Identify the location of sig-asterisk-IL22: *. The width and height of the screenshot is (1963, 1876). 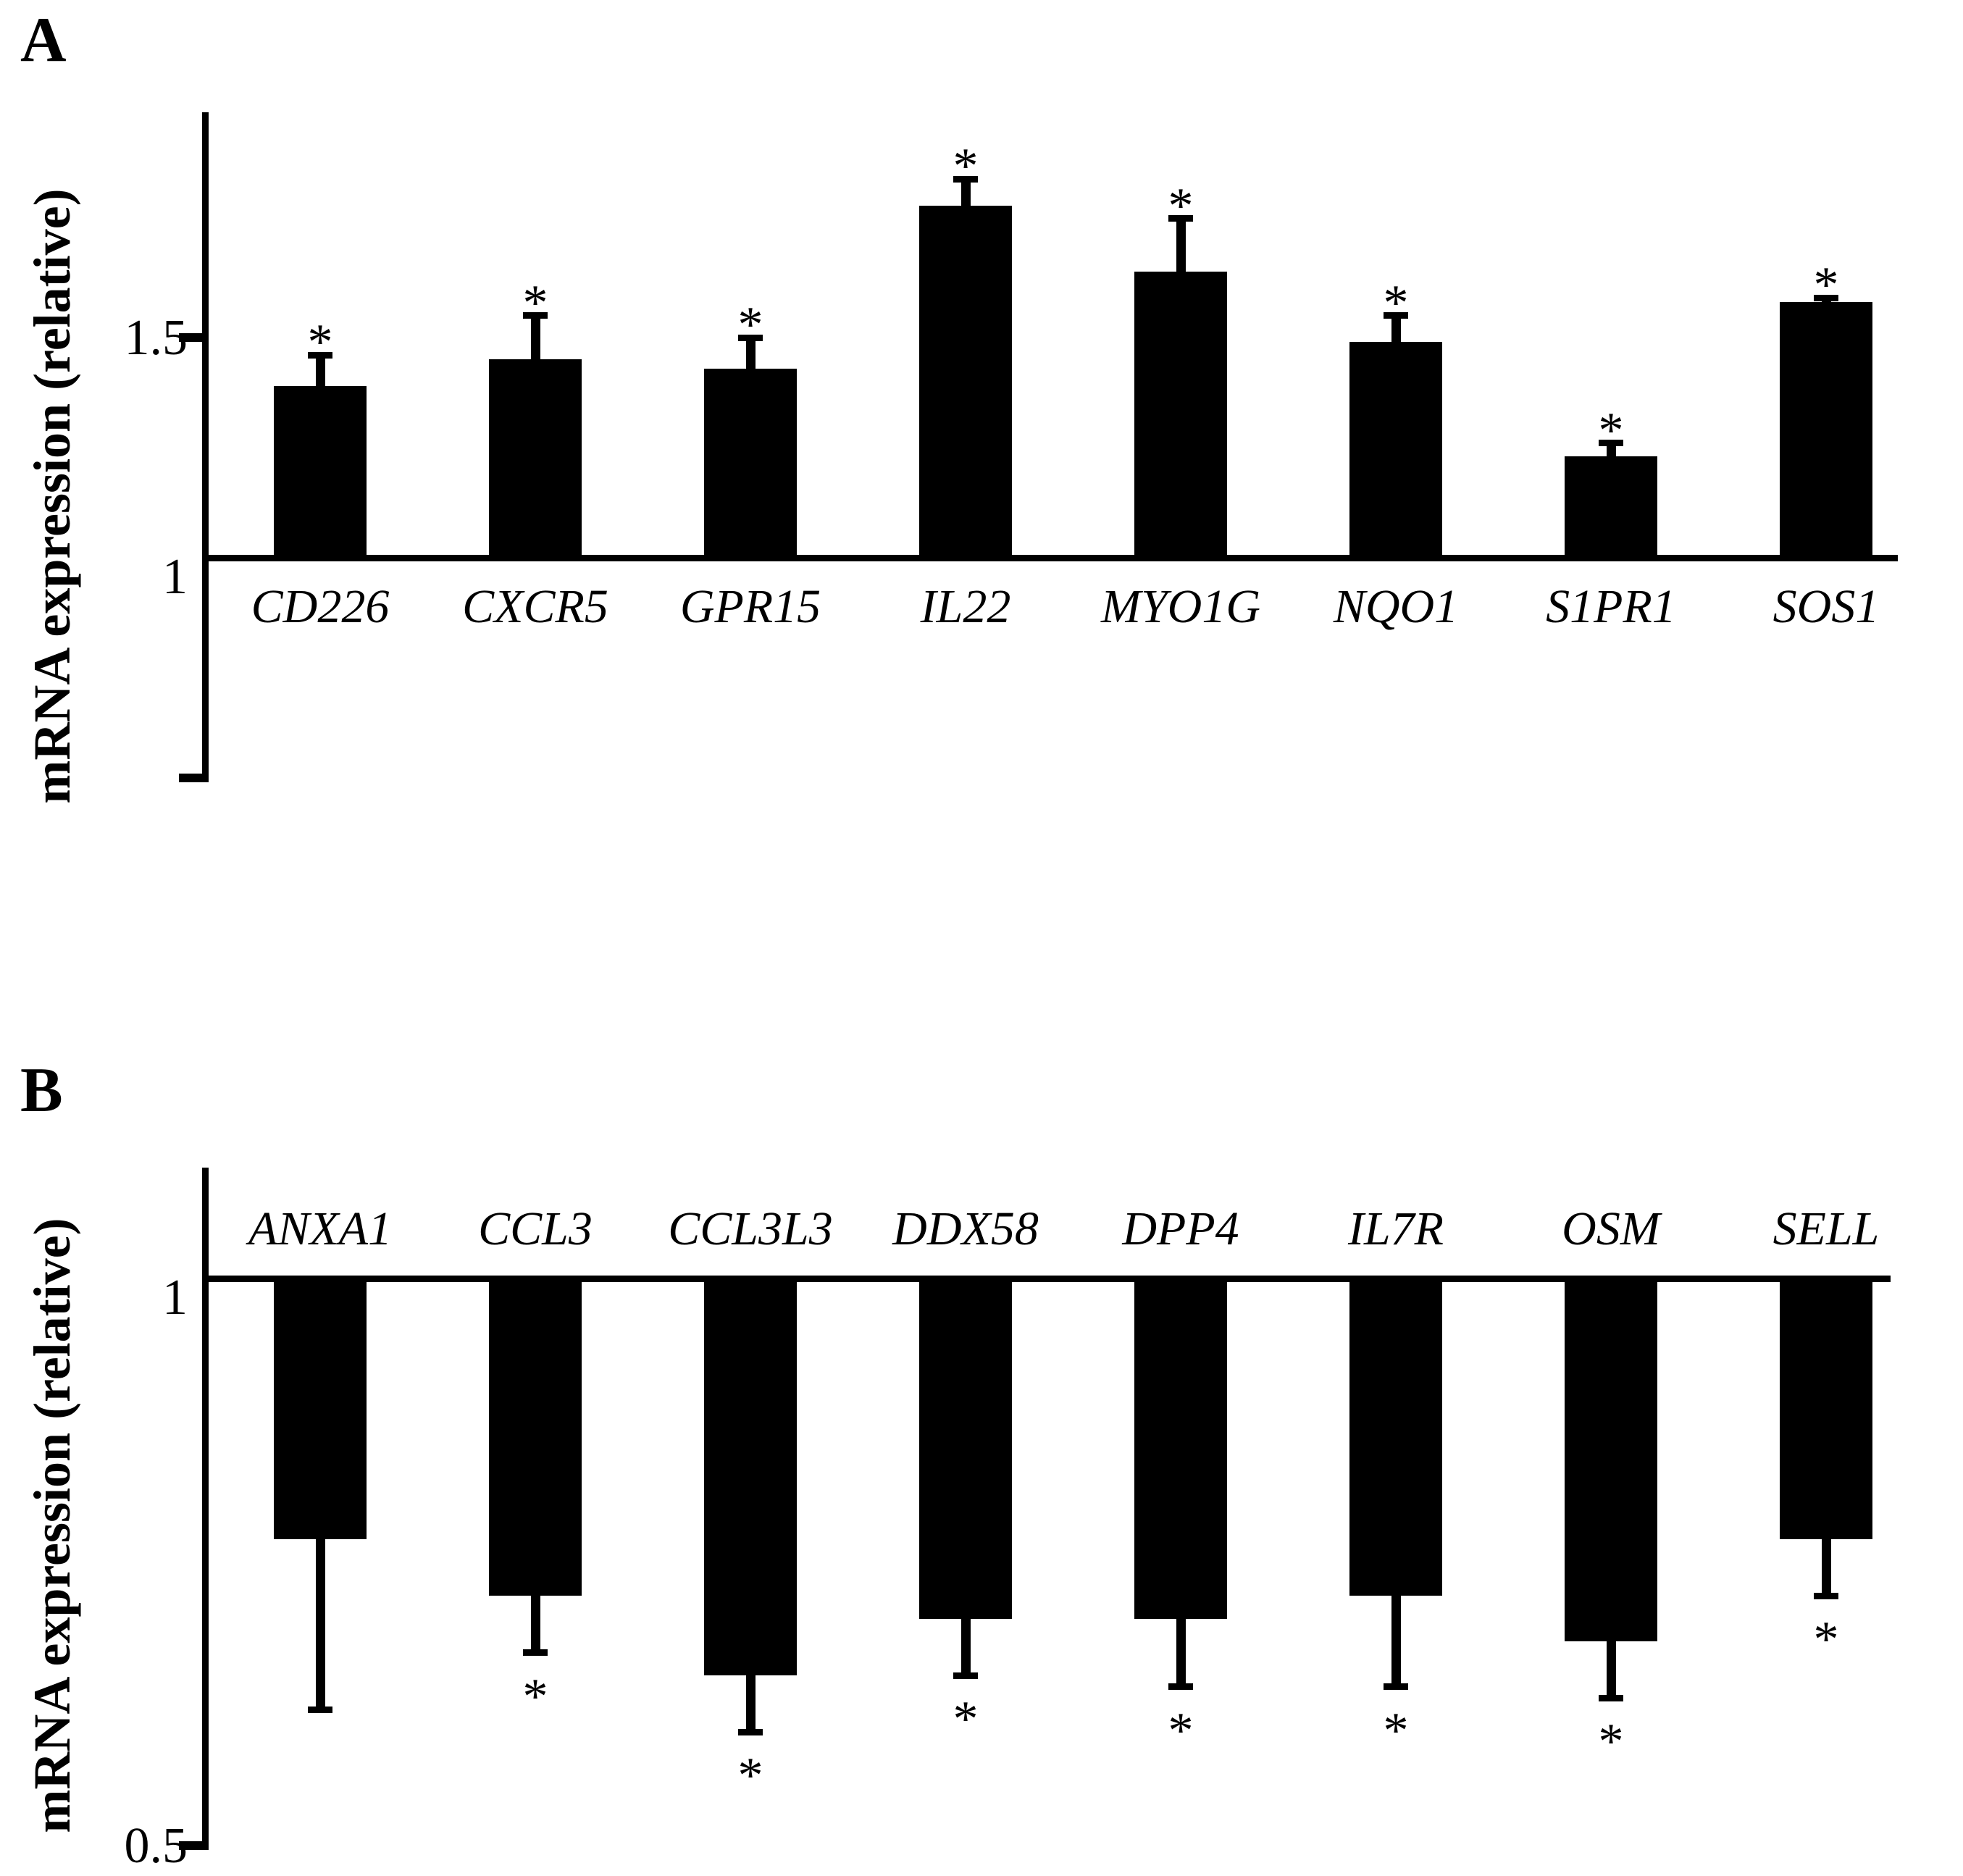
(966, 167).